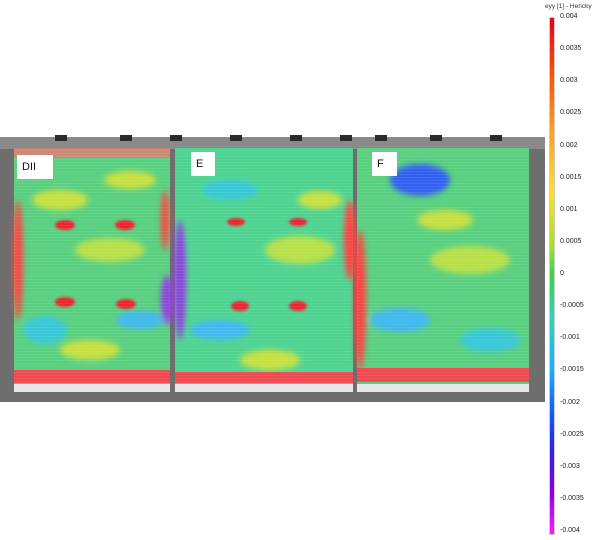  Describe the element at coordinates (572, 434) in the screenshot. I see `colorbar-tick-label: -0.0025` at that location.